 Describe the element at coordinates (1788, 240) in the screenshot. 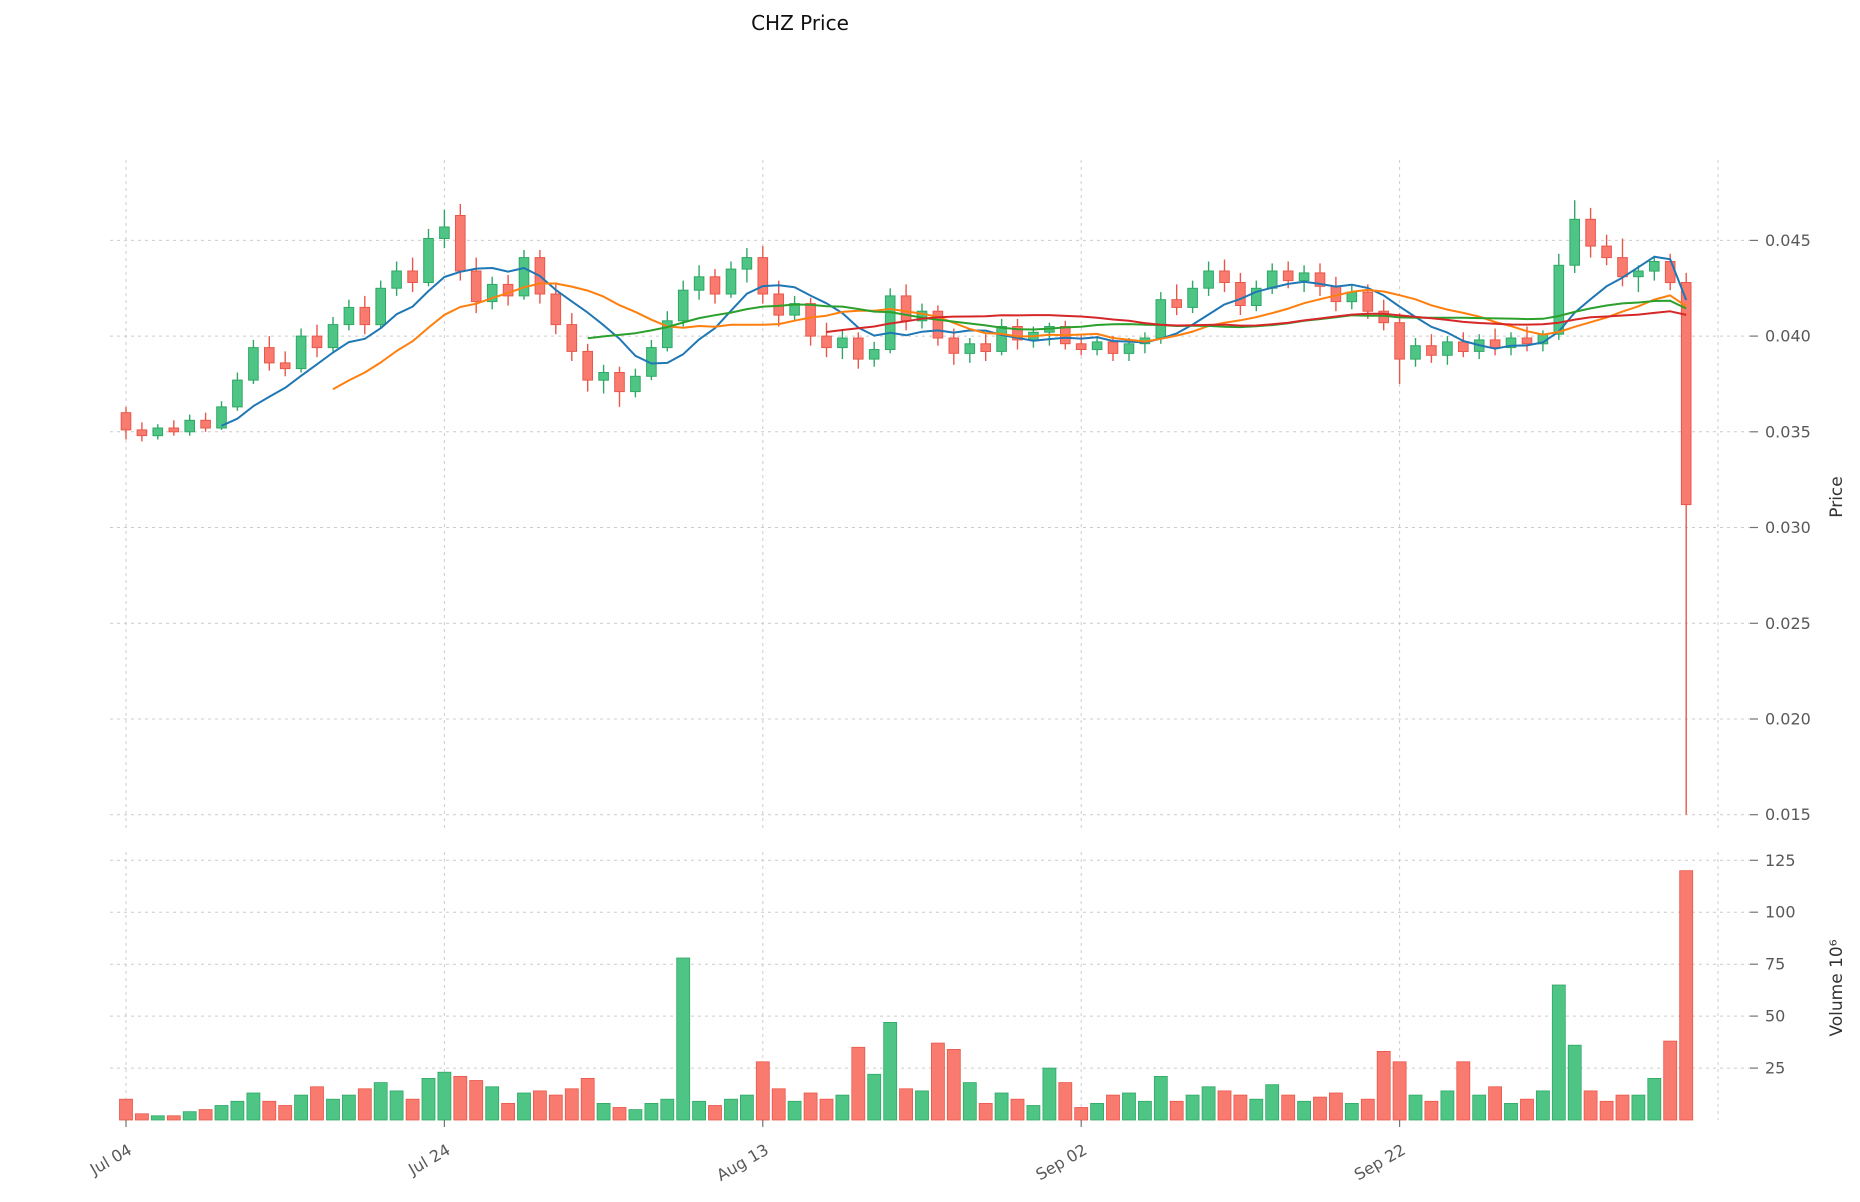

I see `price-tick-label: 0.045` at that location.